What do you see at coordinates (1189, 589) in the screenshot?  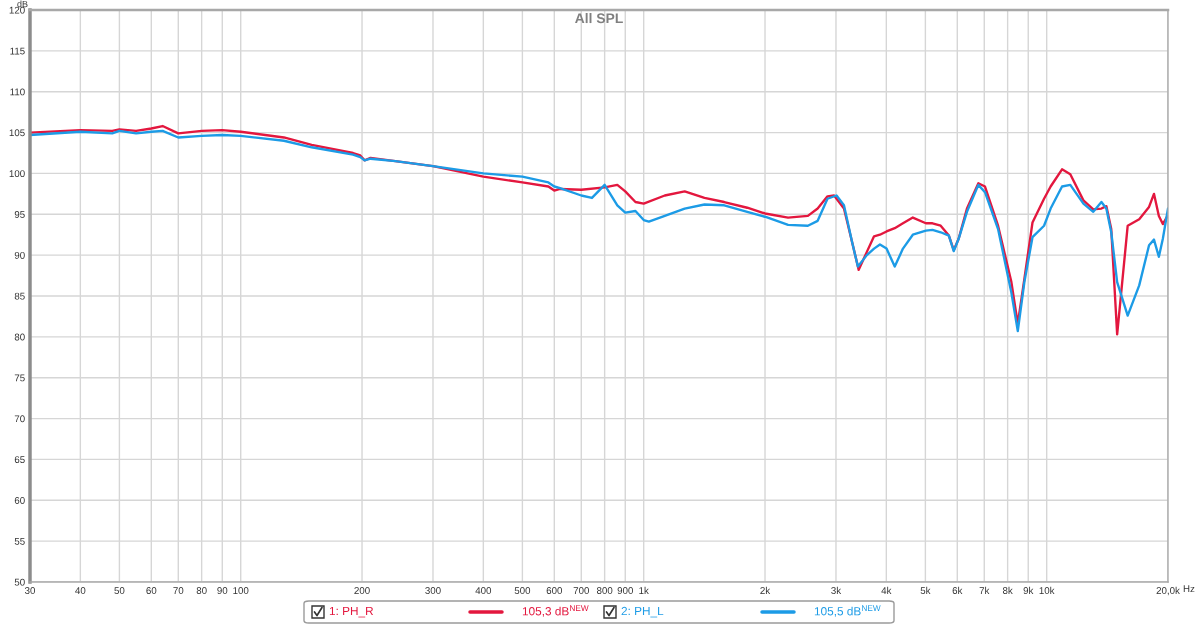 I see `x-axis-title: Hz` at bounding box center [1189, 589].